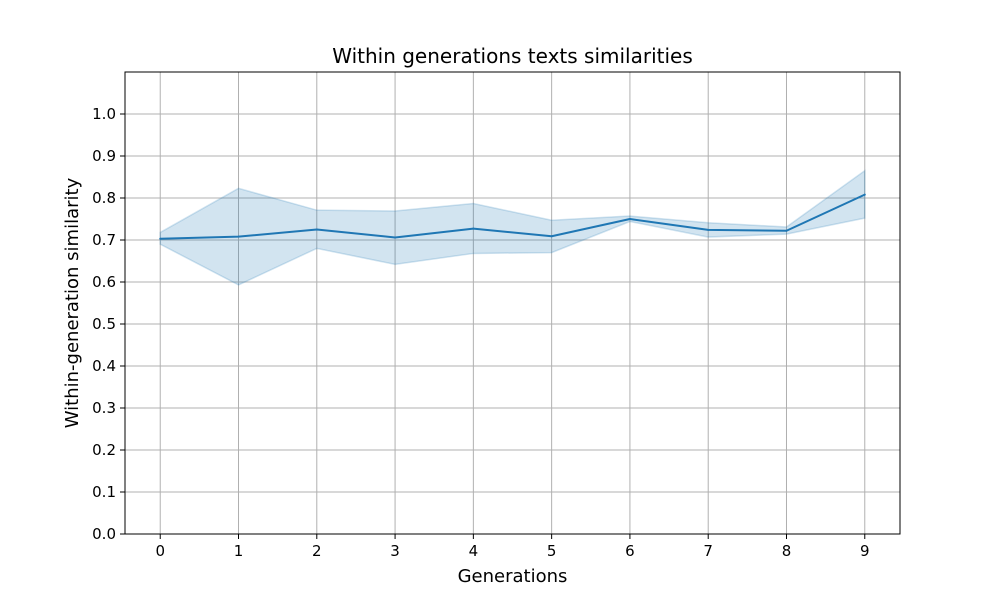 Image resolution: width=1000 pixels, height=600 pixels. Describe the element at coordinates (72, 302) in the screenshot. I see `y-axis-label: Within-generation similarity` at that location.